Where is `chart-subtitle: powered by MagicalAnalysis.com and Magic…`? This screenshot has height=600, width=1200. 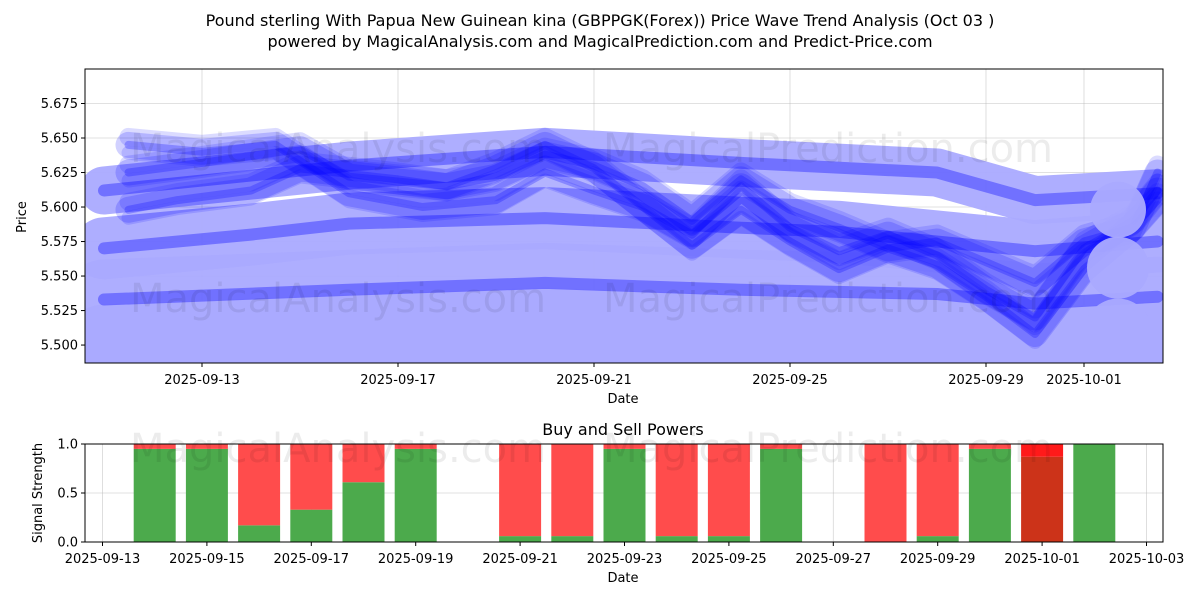 chart-subtitle: powered by MagicalAnalysis.com and Magic… is located at coordinates (599, 41).